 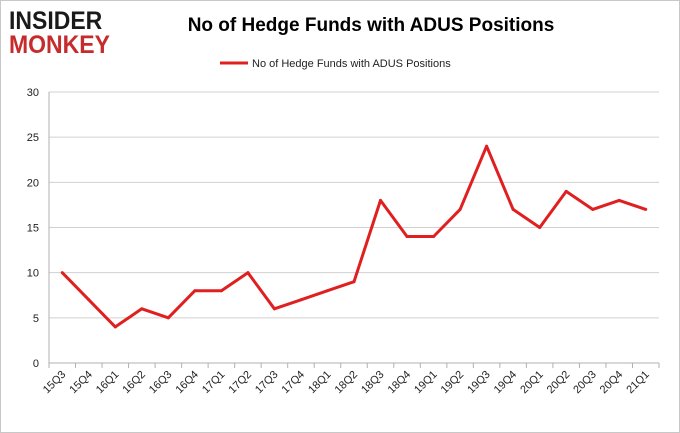 I want to click on x-tick-label: 19Q3, so click(x=479, y=383).